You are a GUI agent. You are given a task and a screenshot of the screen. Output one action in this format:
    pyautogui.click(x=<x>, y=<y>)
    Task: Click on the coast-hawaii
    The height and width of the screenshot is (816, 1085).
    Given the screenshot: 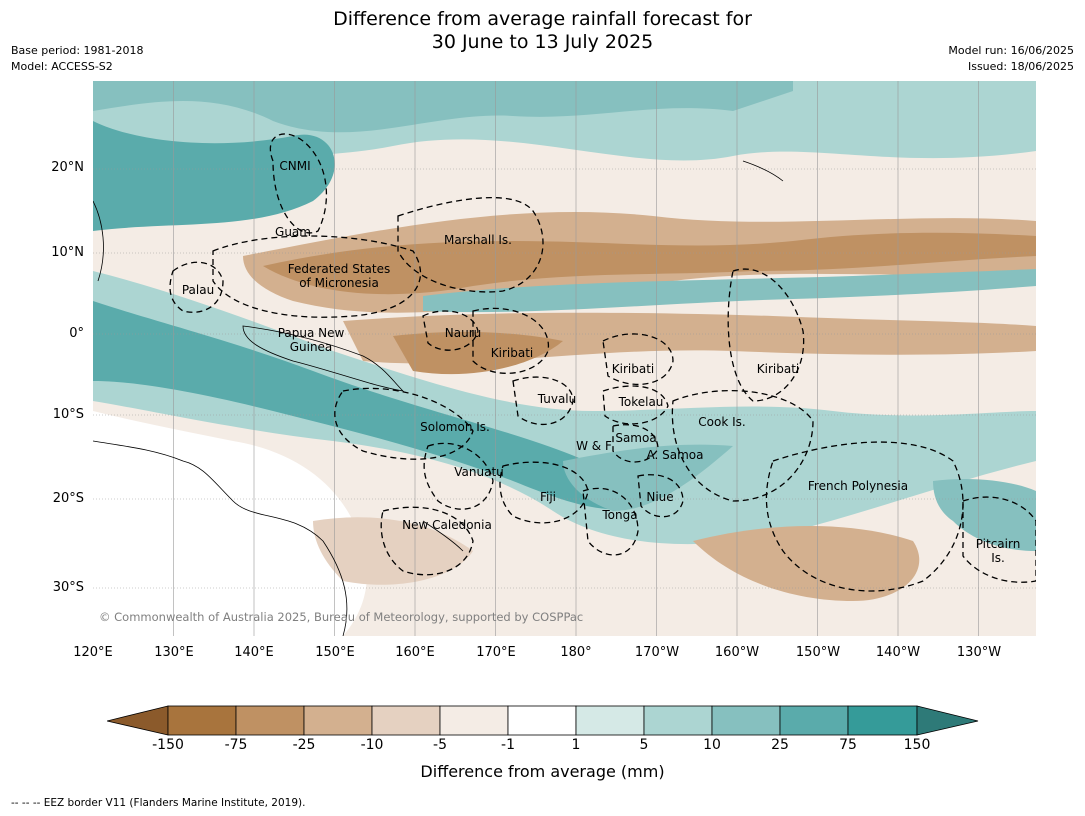 What is the action you would take?
    pyautogui.click(x=763, y=171)
    